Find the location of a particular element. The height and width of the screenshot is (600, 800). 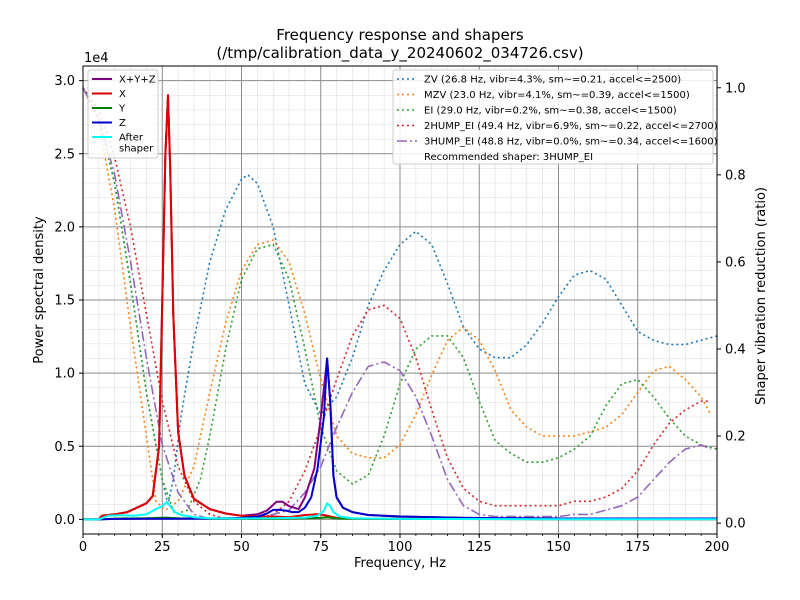

y-tick-label: 2.5 is located at coordinates (64, 154).